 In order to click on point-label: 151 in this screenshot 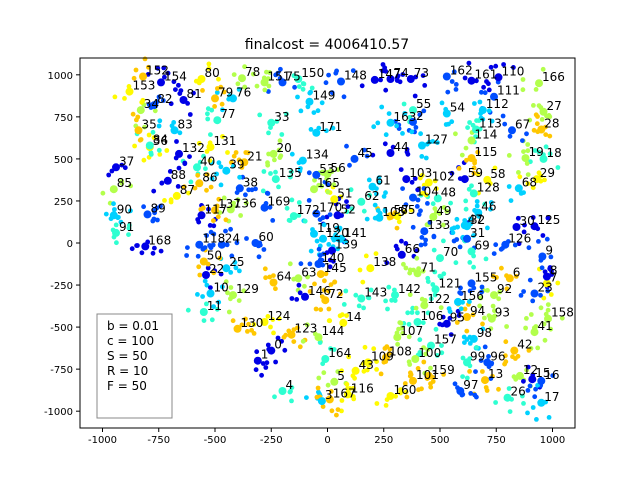, I will do `click(279, 76)`.